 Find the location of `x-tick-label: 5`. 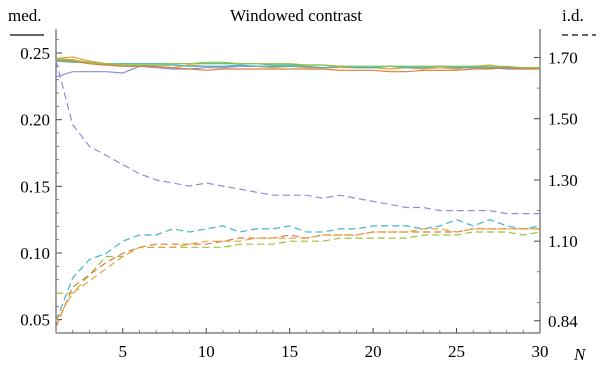

x-tick-label: 5 is located at coordinates (123, 351).